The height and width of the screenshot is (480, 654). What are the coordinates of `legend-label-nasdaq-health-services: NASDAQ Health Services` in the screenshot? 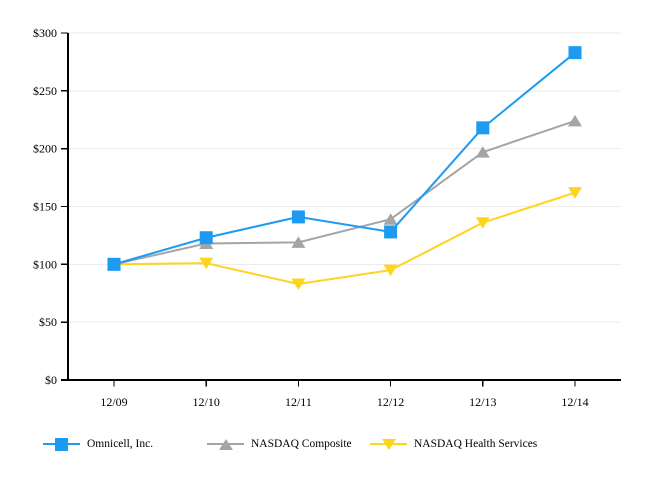 It's located at (476, 444).